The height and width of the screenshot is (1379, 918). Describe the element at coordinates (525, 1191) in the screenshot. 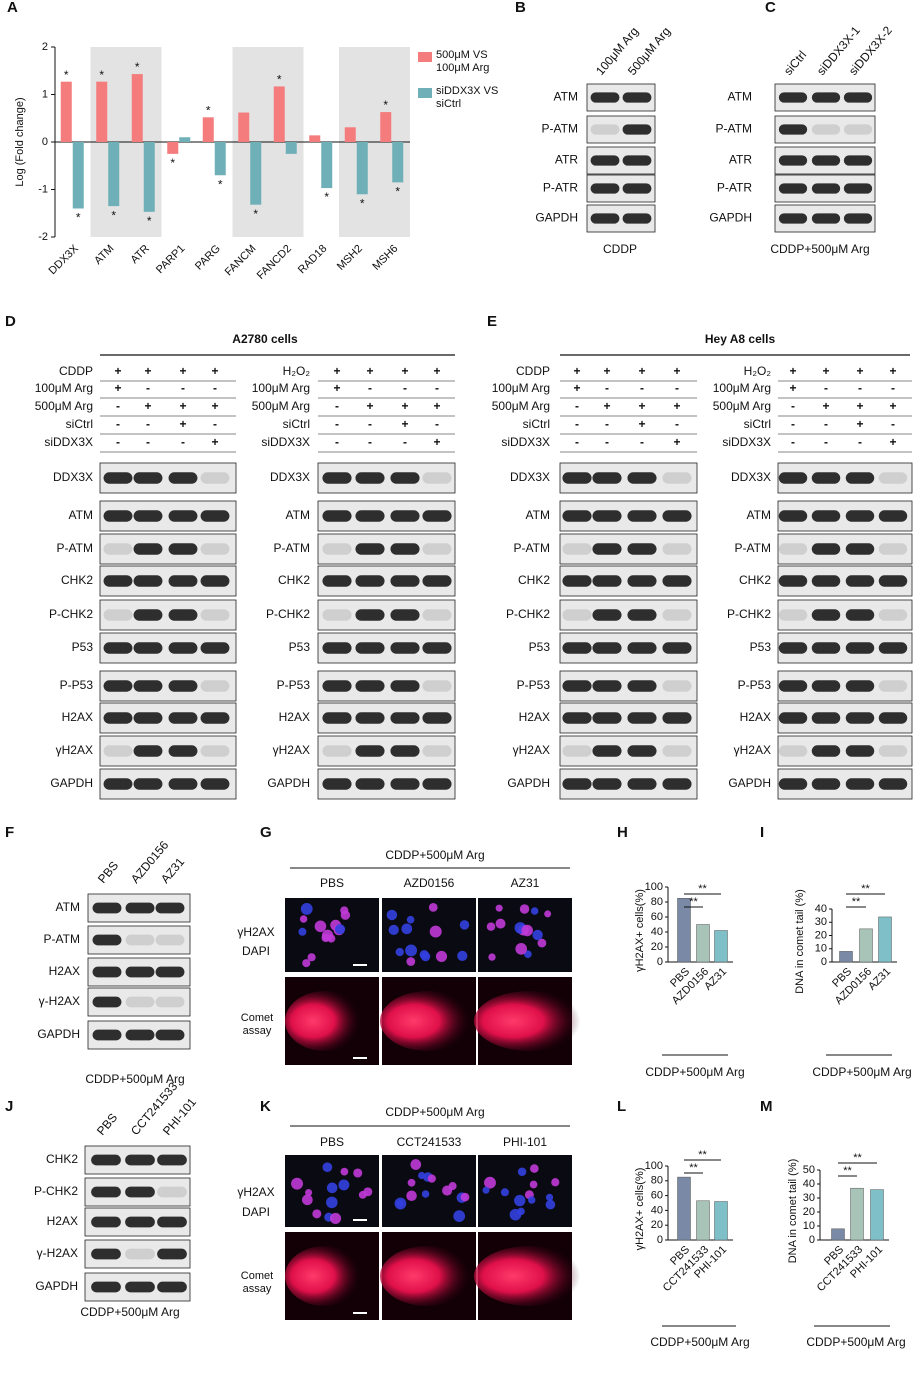

I see `fluorescence-image` at that location.